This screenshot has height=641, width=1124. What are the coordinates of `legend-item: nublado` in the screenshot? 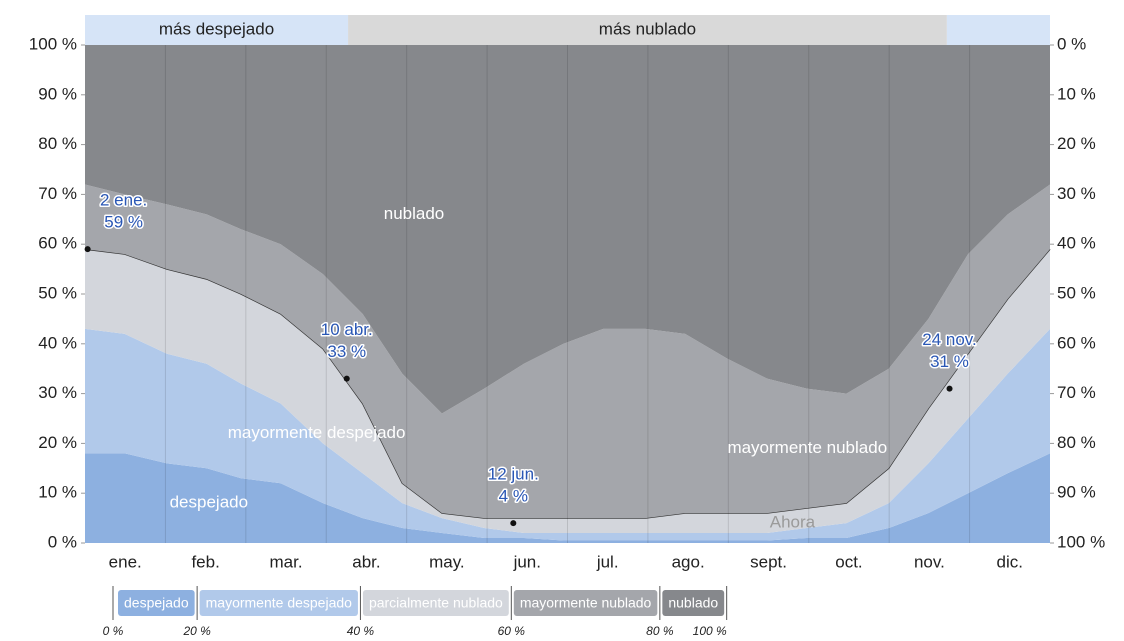 It's located at (693, 603).